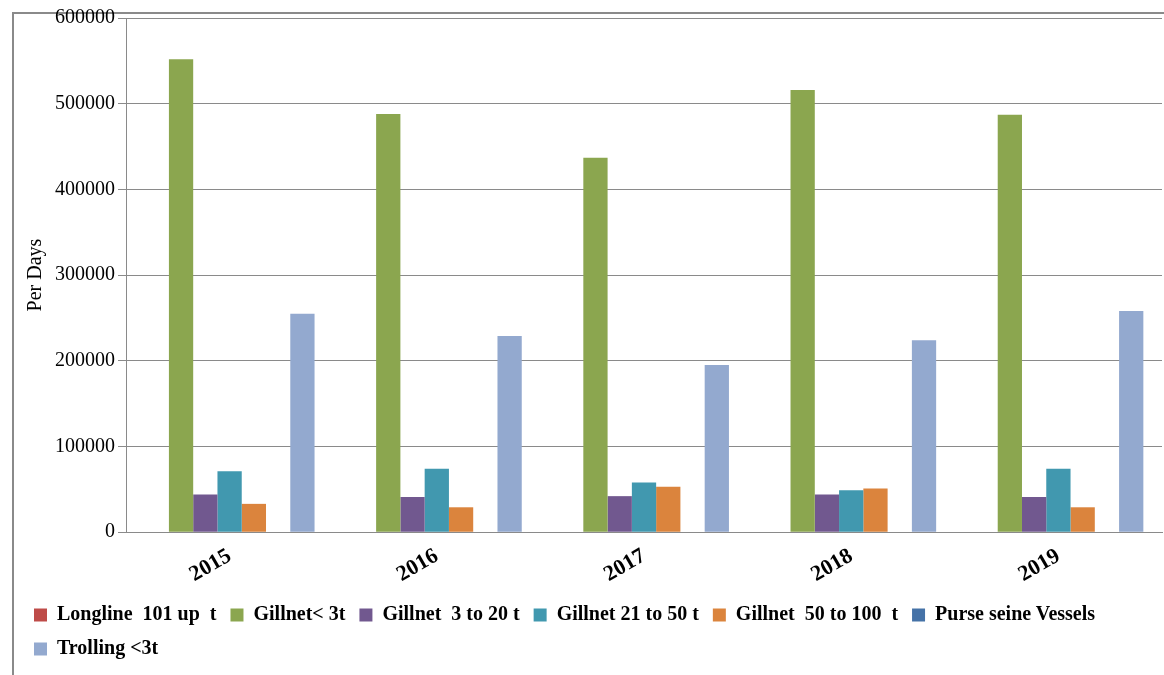  Describe the element at coordinates (417, 564) in the screenshot. I see `x-tick-label: 2016` at that location.